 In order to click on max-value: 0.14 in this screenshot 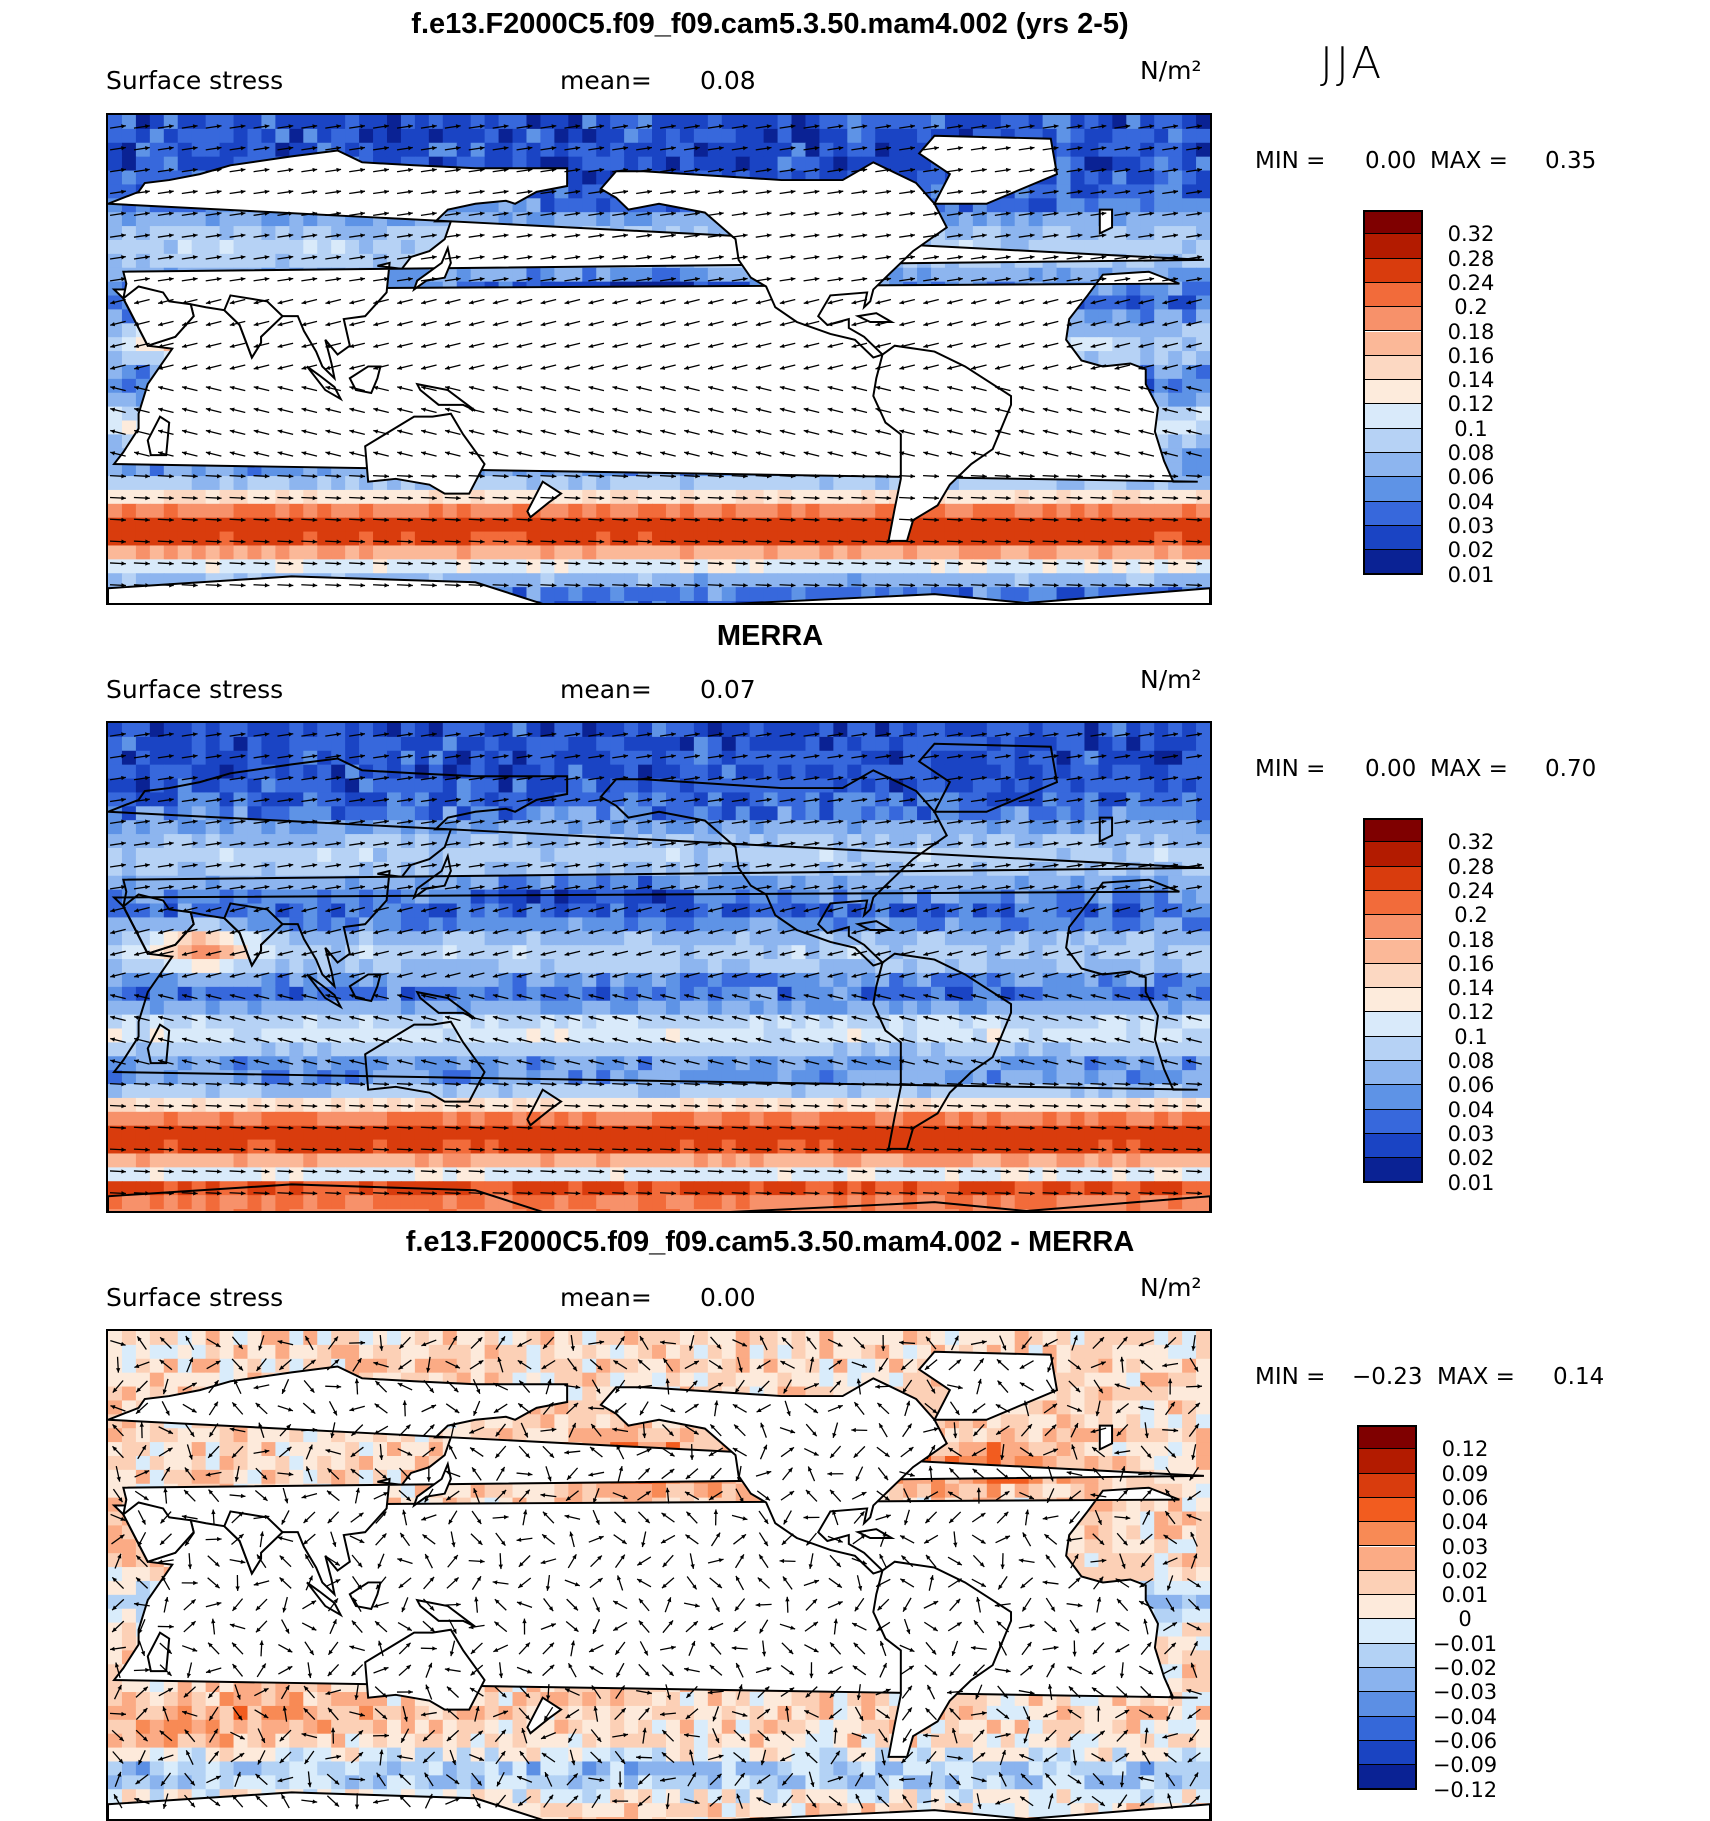, I will do `click(1578, 1377)`.